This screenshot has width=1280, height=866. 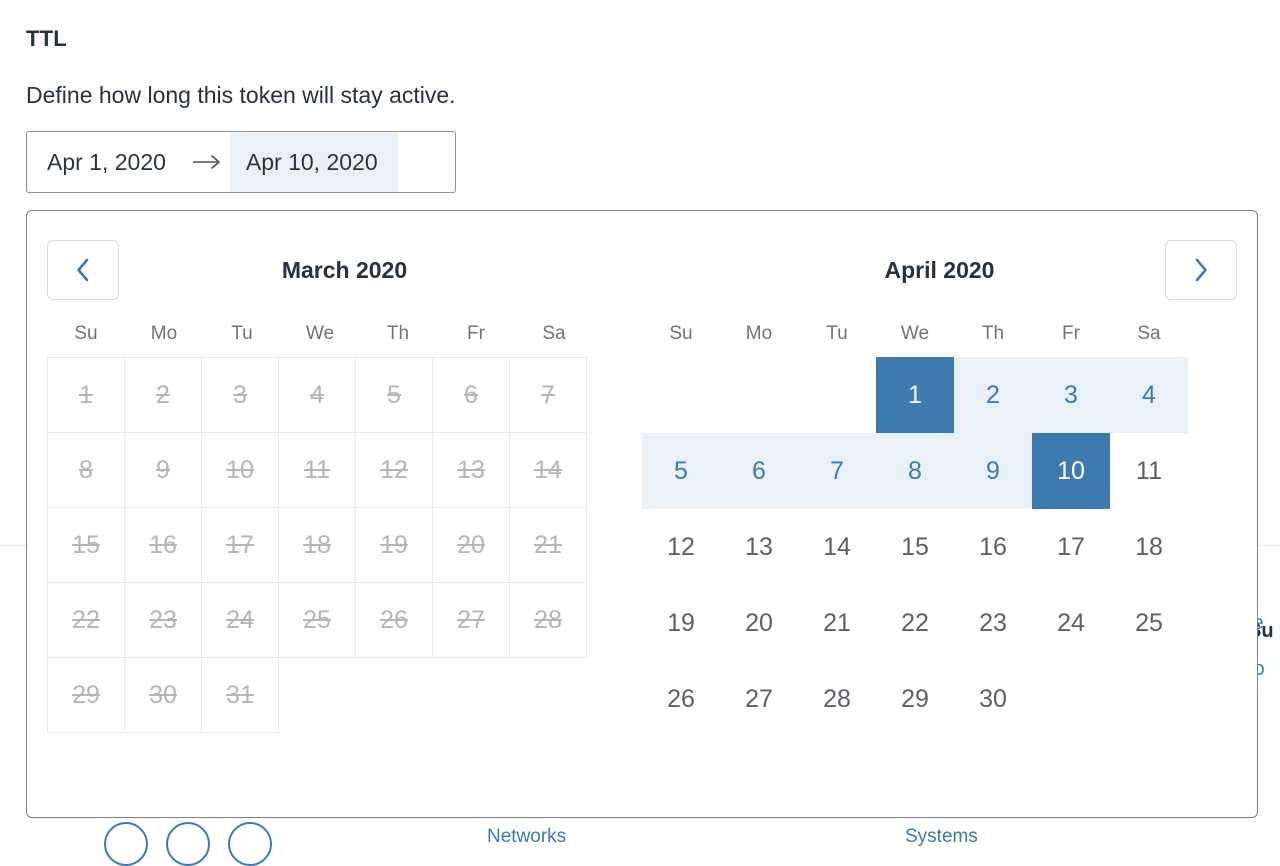 I want to click on date-range-start-field: Apr 1, 2020, so click(x=106, y=161).